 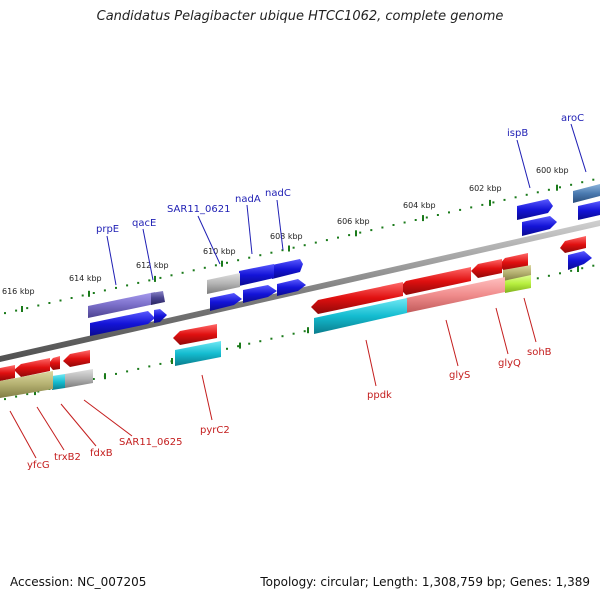 What do you see at coordinates (58, 382) in the screenshot?
I see `gene-arrow-fdxB` at bounding box center [58, 382].